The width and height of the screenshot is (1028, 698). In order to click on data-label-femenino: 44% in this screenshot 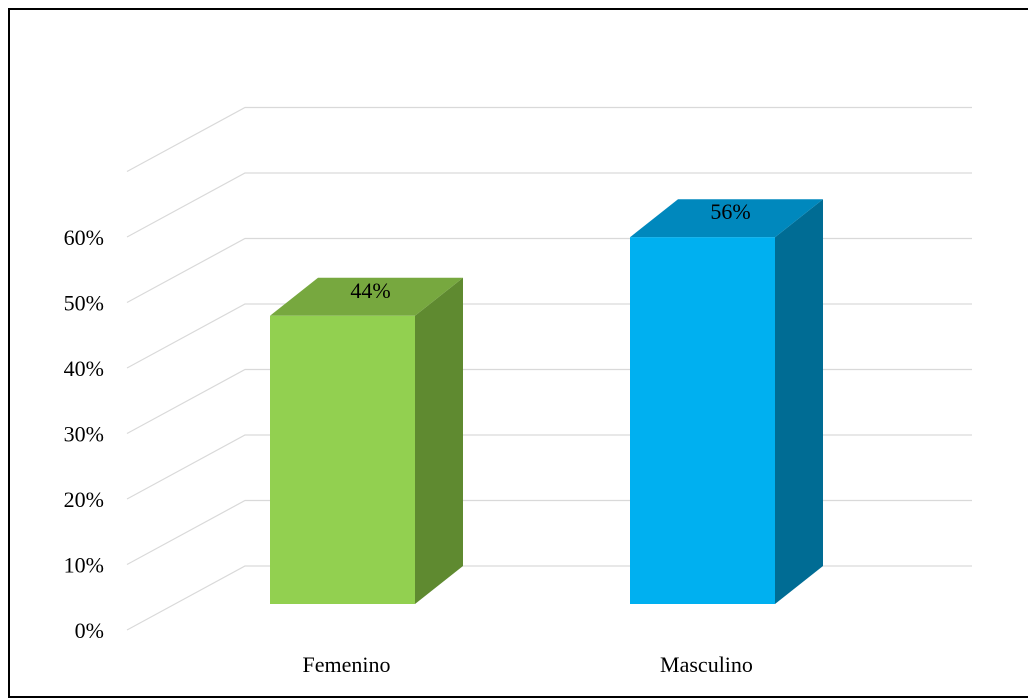, I will do `click(370, 290)`.